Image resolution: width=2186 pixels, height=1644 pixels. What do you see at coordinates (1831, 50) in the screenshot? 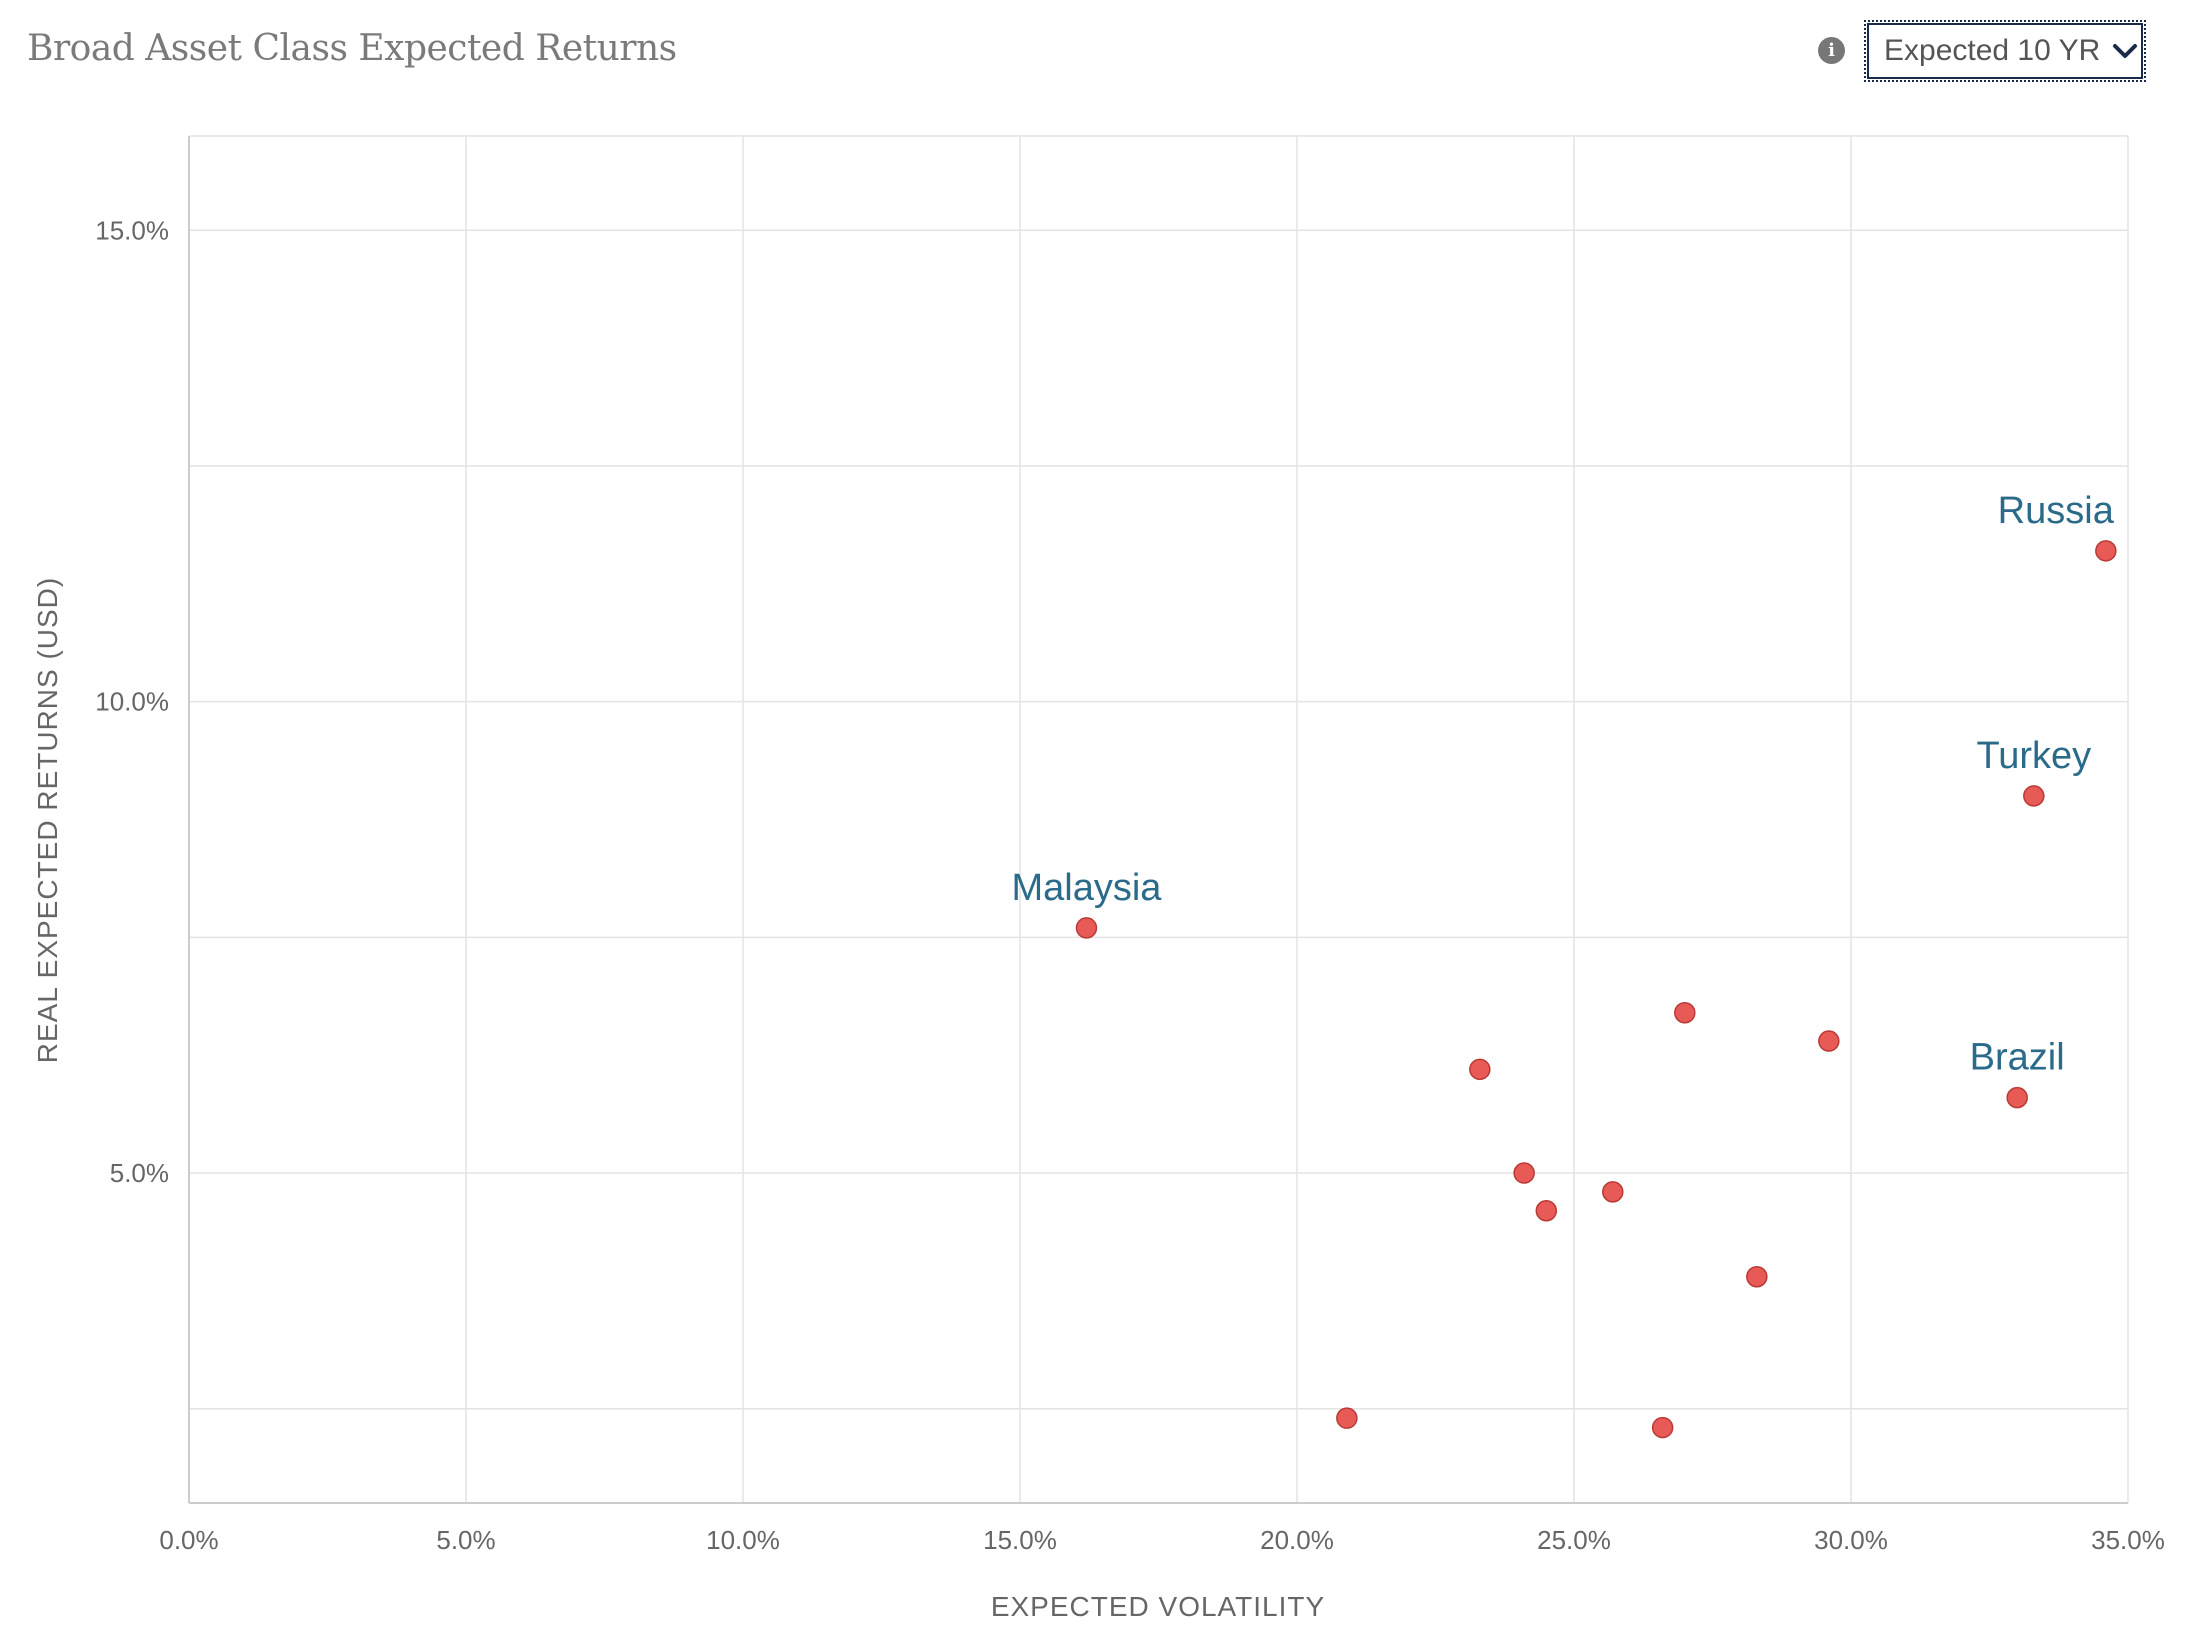
I see `info-icon: i` at bounding box center [1831, 50].